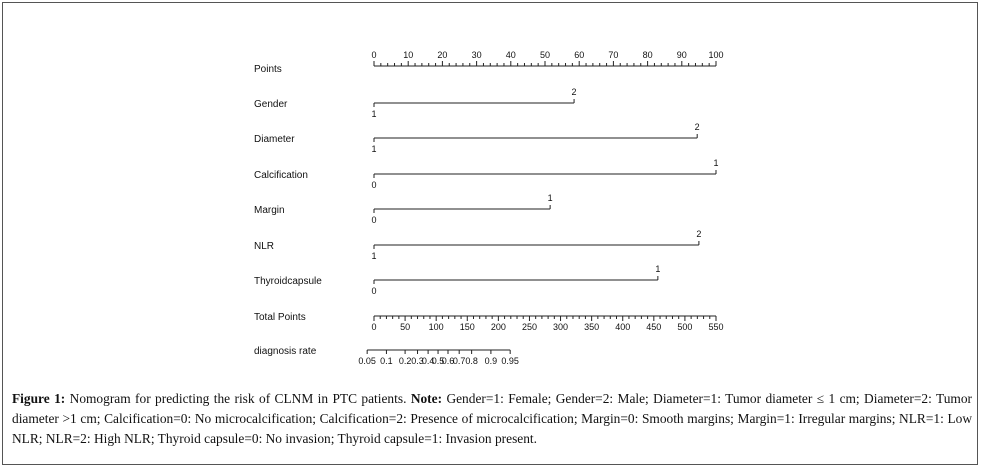 This screenshot has height=469, width=982. I want to click on level-label-calcification: 0, so click(373, 185).